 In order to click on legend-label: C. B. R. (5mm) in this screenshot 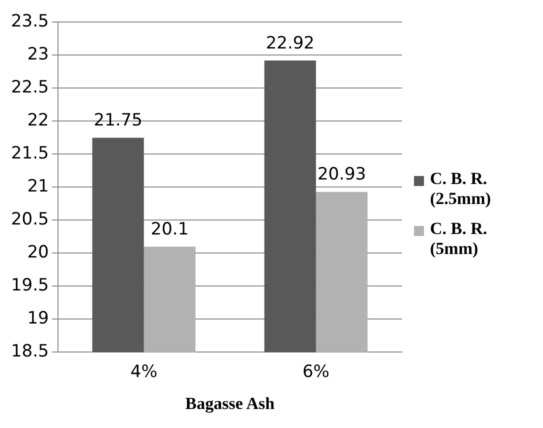, I will do `click(459, 239)`.